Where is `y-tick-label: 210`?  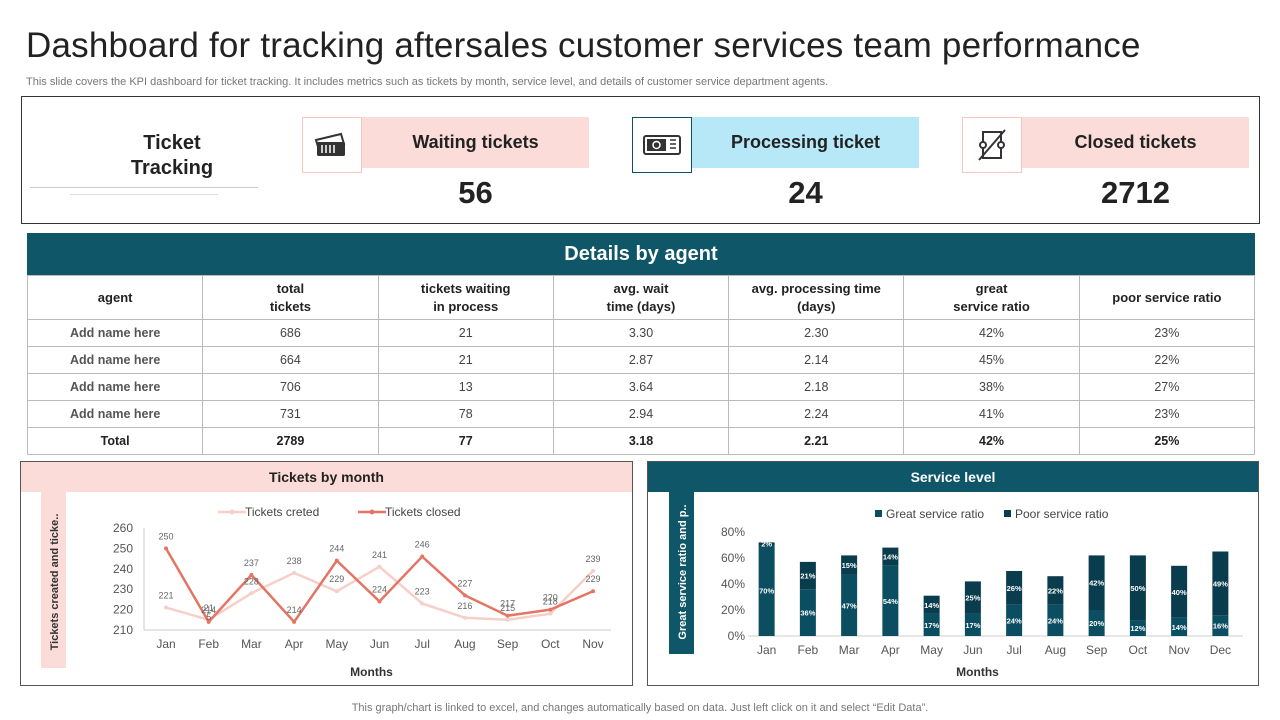
y-tick-label: 210 is located at coordinates (123, 630).